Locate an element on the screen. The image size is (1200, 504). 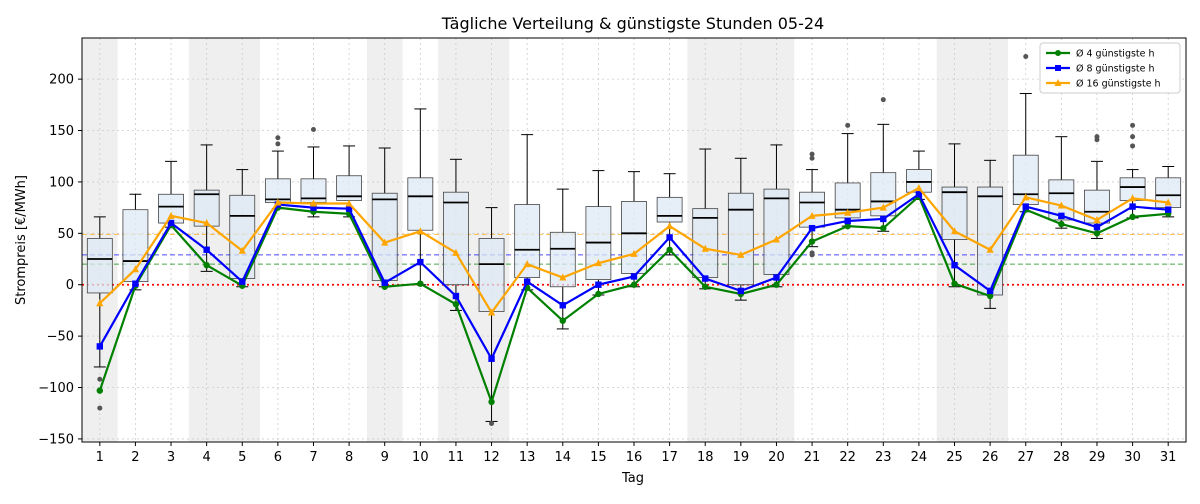
legend-label: Ø 4 günstigste h is located at coordinates (1115, 54).